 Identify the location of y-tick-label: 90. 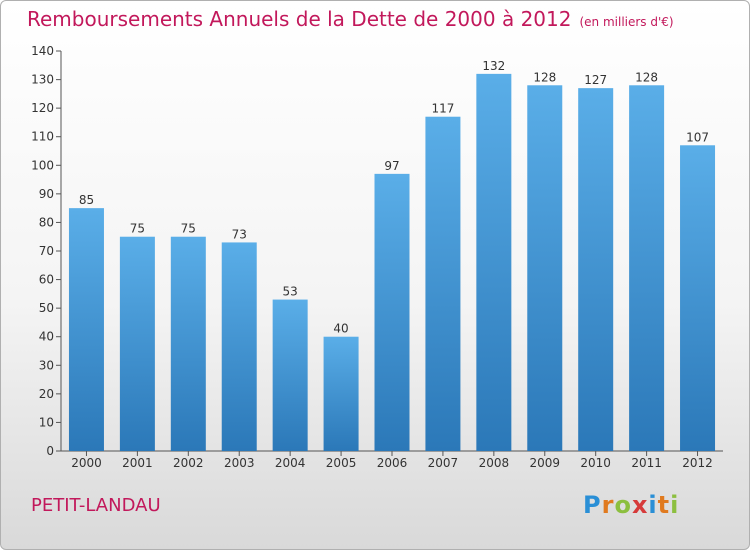
(46, 194).